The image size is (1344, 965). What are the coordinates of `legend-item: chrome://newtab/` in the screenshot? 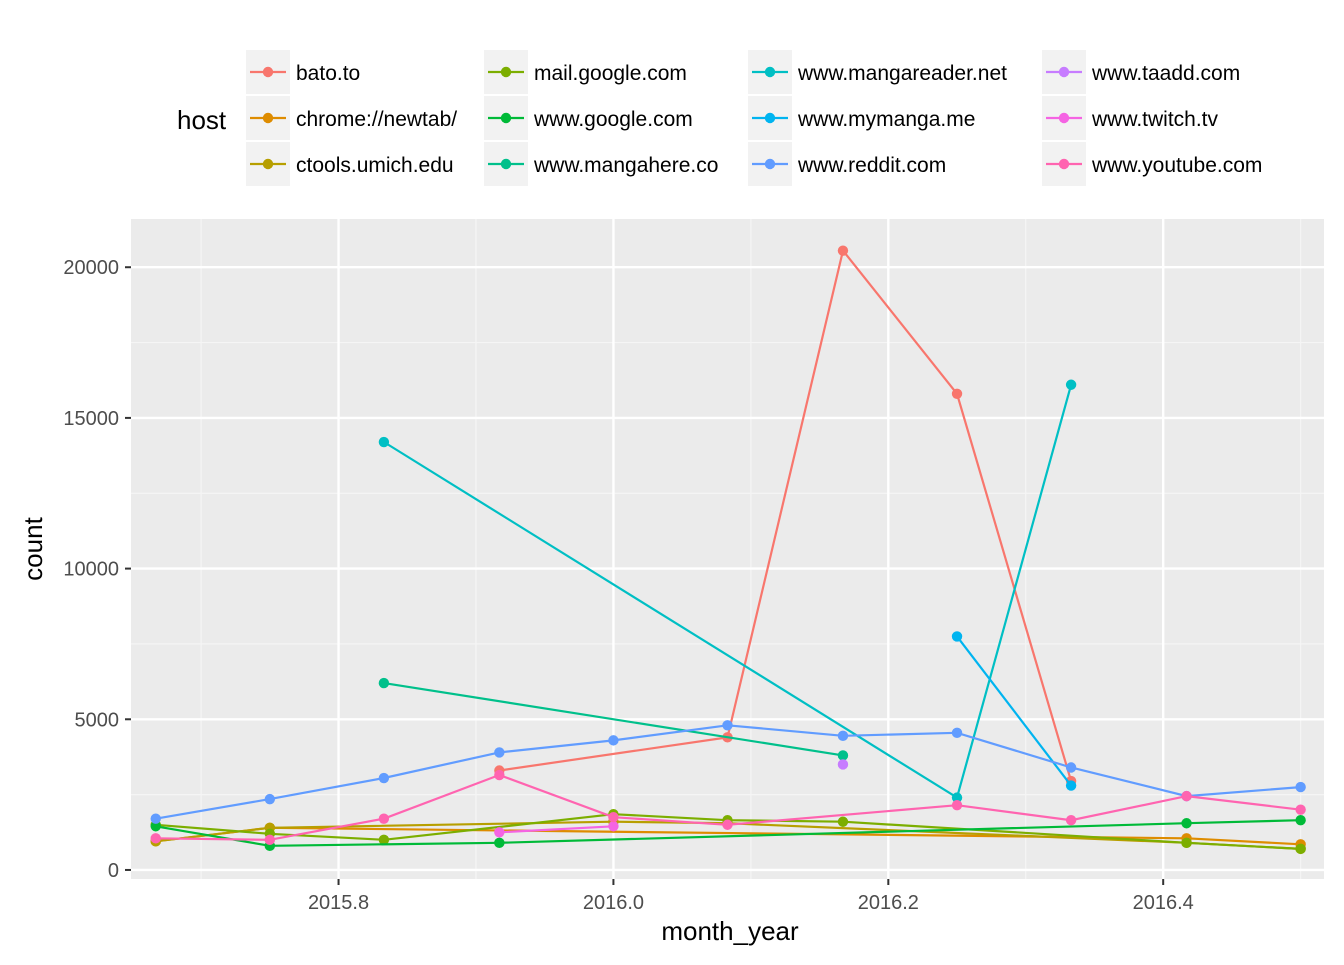 It's located at (351, 118).